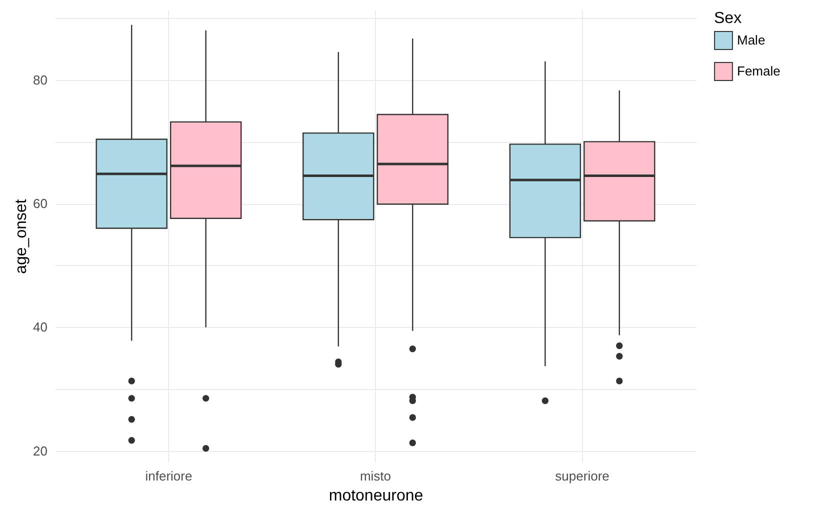 The image size is (834, 524). I want to click on legend-label: Male, so click(751, 40).